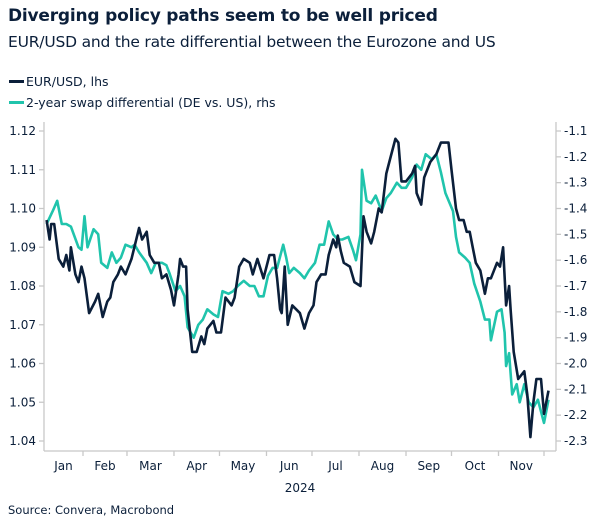 Image resolution: width=604 pixels, height=530 pixels. What do you see at coordinates (243, 466) in the screenshot?
I see `x-tick-label: May` at bounding box center [243, 466].